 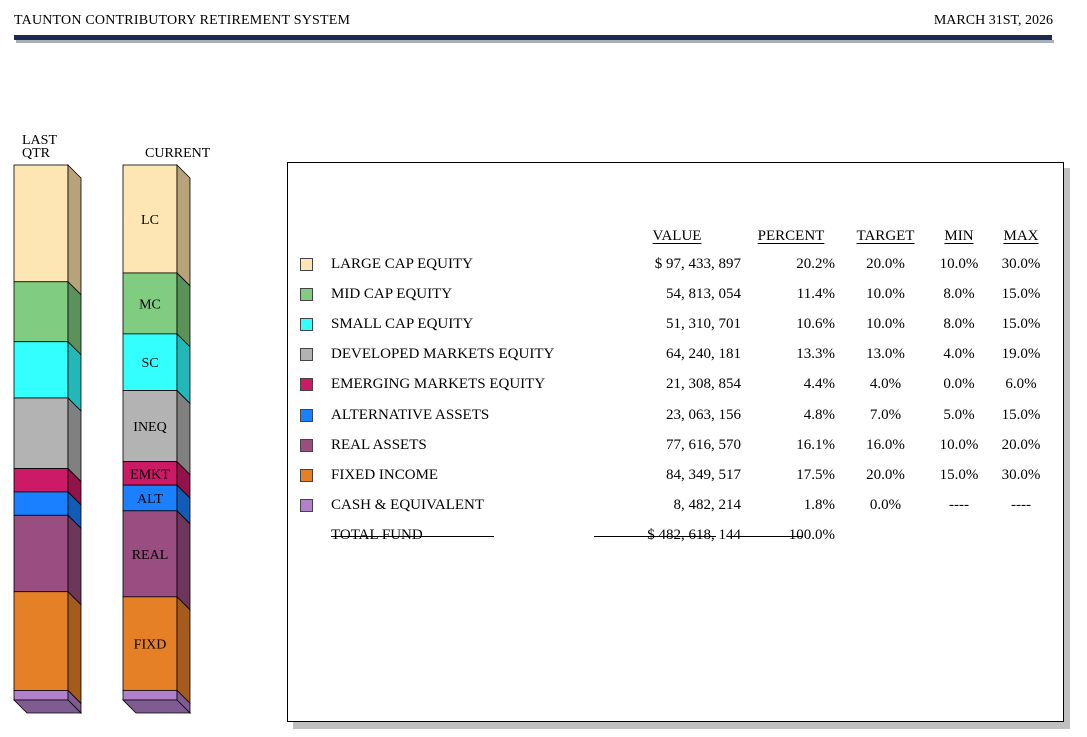 What do you see at coordinates (819, 505) in the screenshot?
I see `asset-percent: 1.8%` at bounding box center [819, 505].